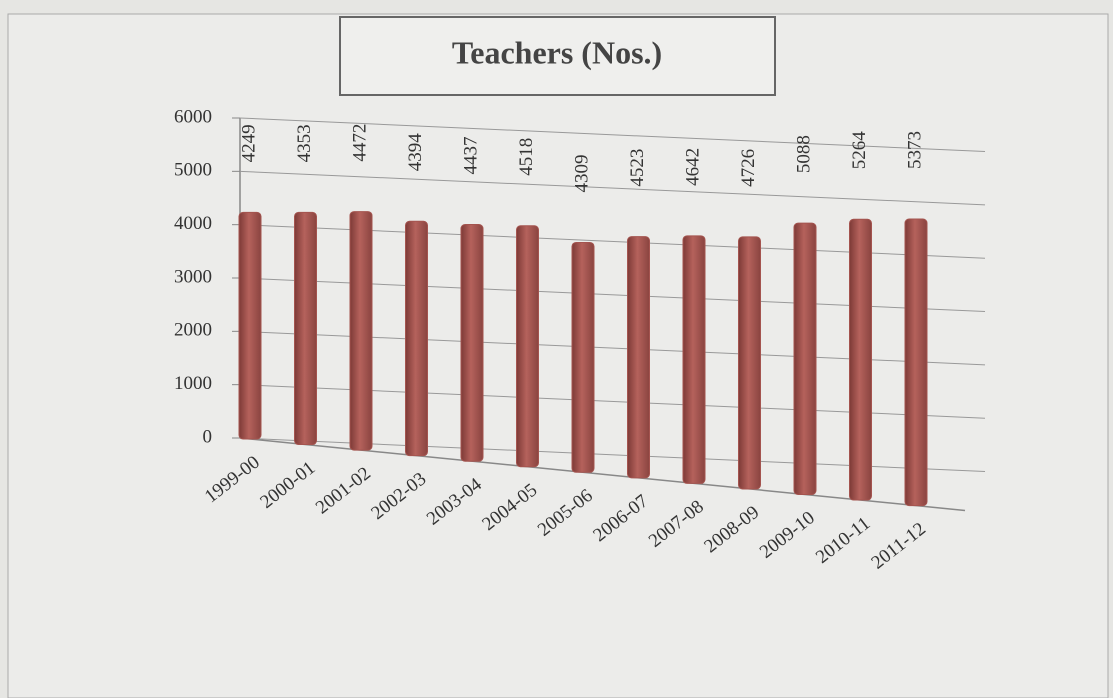 The image size is (1113, 698). I want to click on value-label: 4472, so click(359, 143).